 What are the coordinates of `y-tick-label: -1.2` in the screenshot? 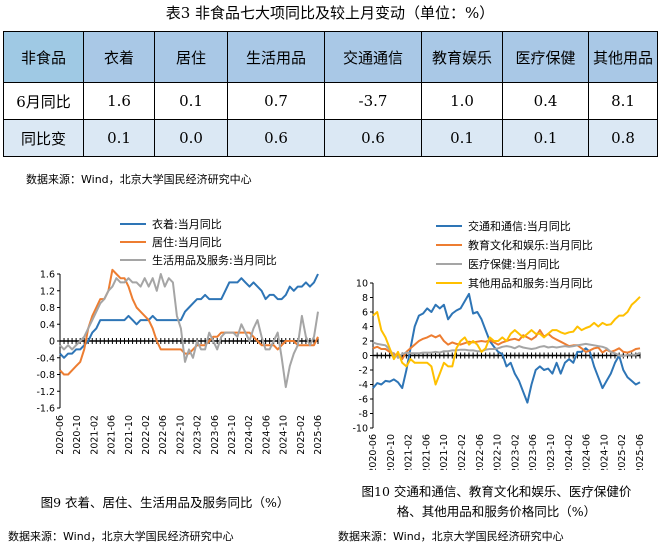 It's located at (45, 392).